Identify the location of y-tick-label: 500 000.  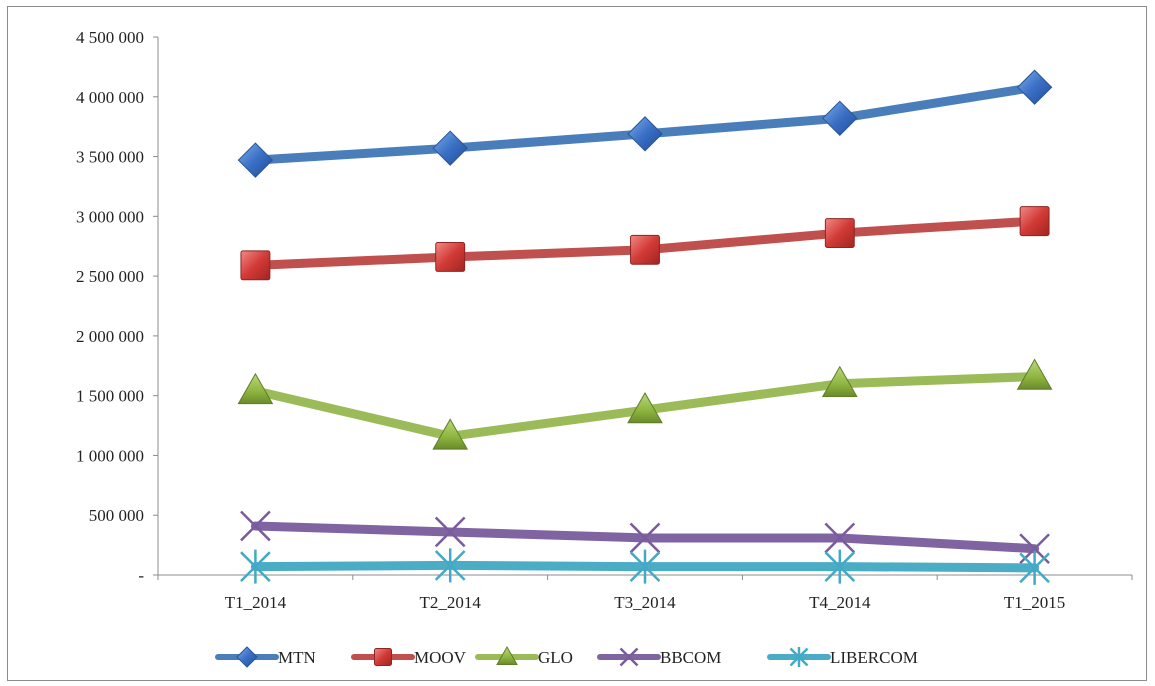
(116, 515).